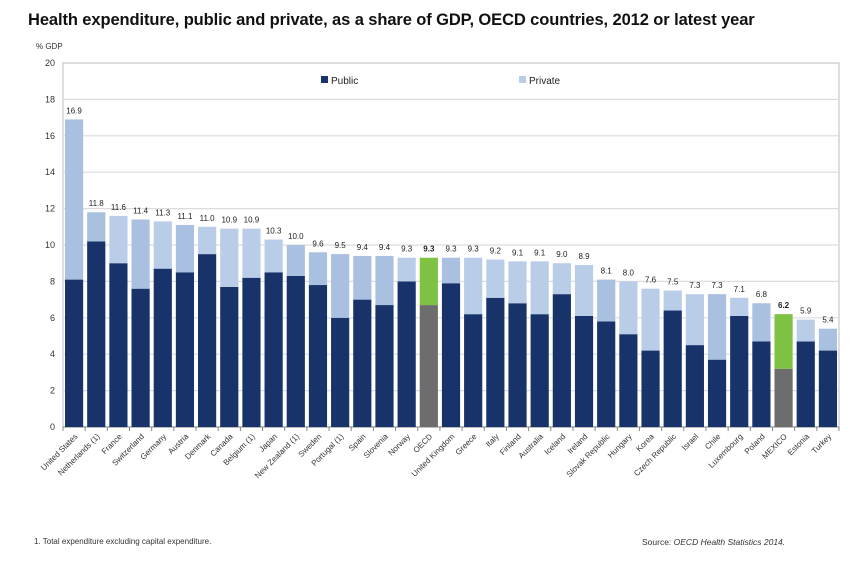 The height and width of the screenshot is (561, 863). What do you see at coordinates (673, 282) in the screenshot?
I see `data-label: 7.5` at bounding box center [673, 282].